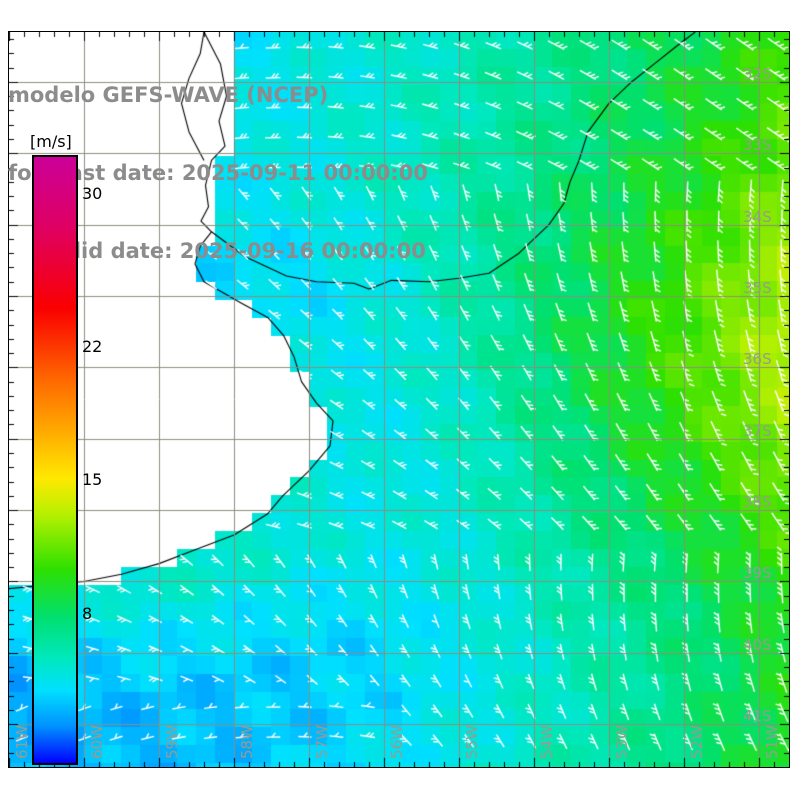 The height and width of the screenshot is (800, 800). Describe the element at coordinates (92, 194) in the screenshot. I see `colorbar-tick-30: 30` at that location.